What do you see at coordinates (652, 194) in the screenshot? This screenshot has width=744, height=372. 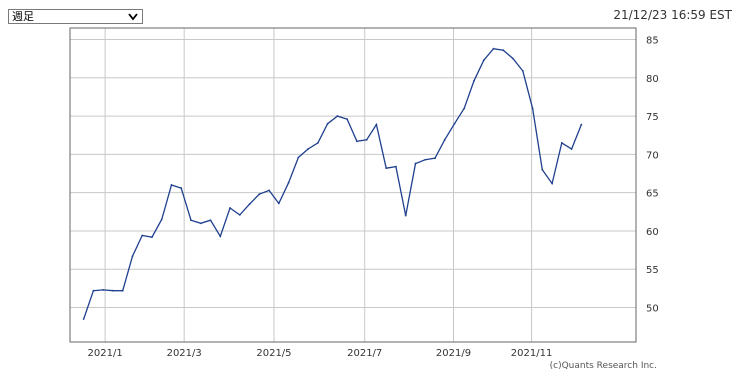 I see `y-tick-label: 65` at bounding box center [652, 194].